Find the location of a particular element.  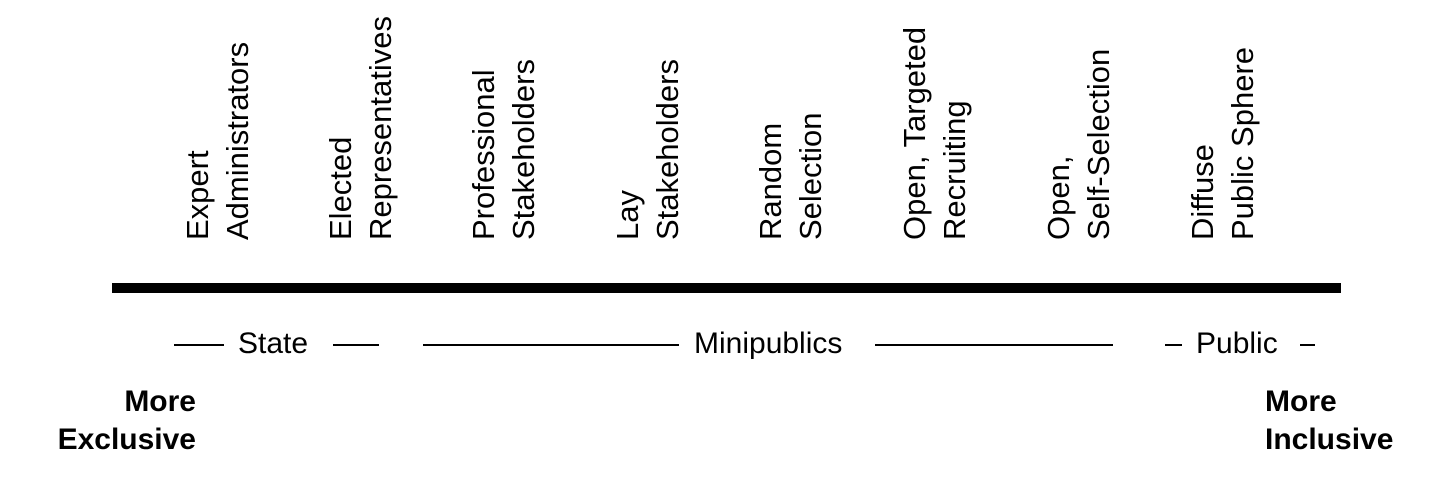

category-line-2: Self-Selection is located at coordinates (1098, 144).